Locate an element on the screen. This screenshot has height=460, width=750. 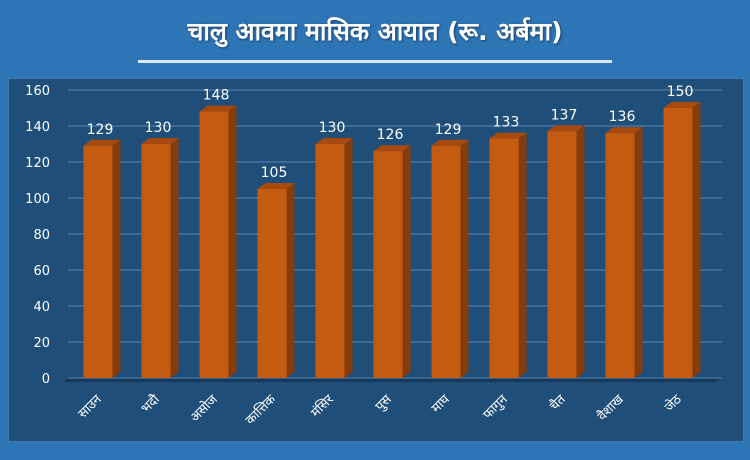
title-underline is located at coordinates (375, 61).